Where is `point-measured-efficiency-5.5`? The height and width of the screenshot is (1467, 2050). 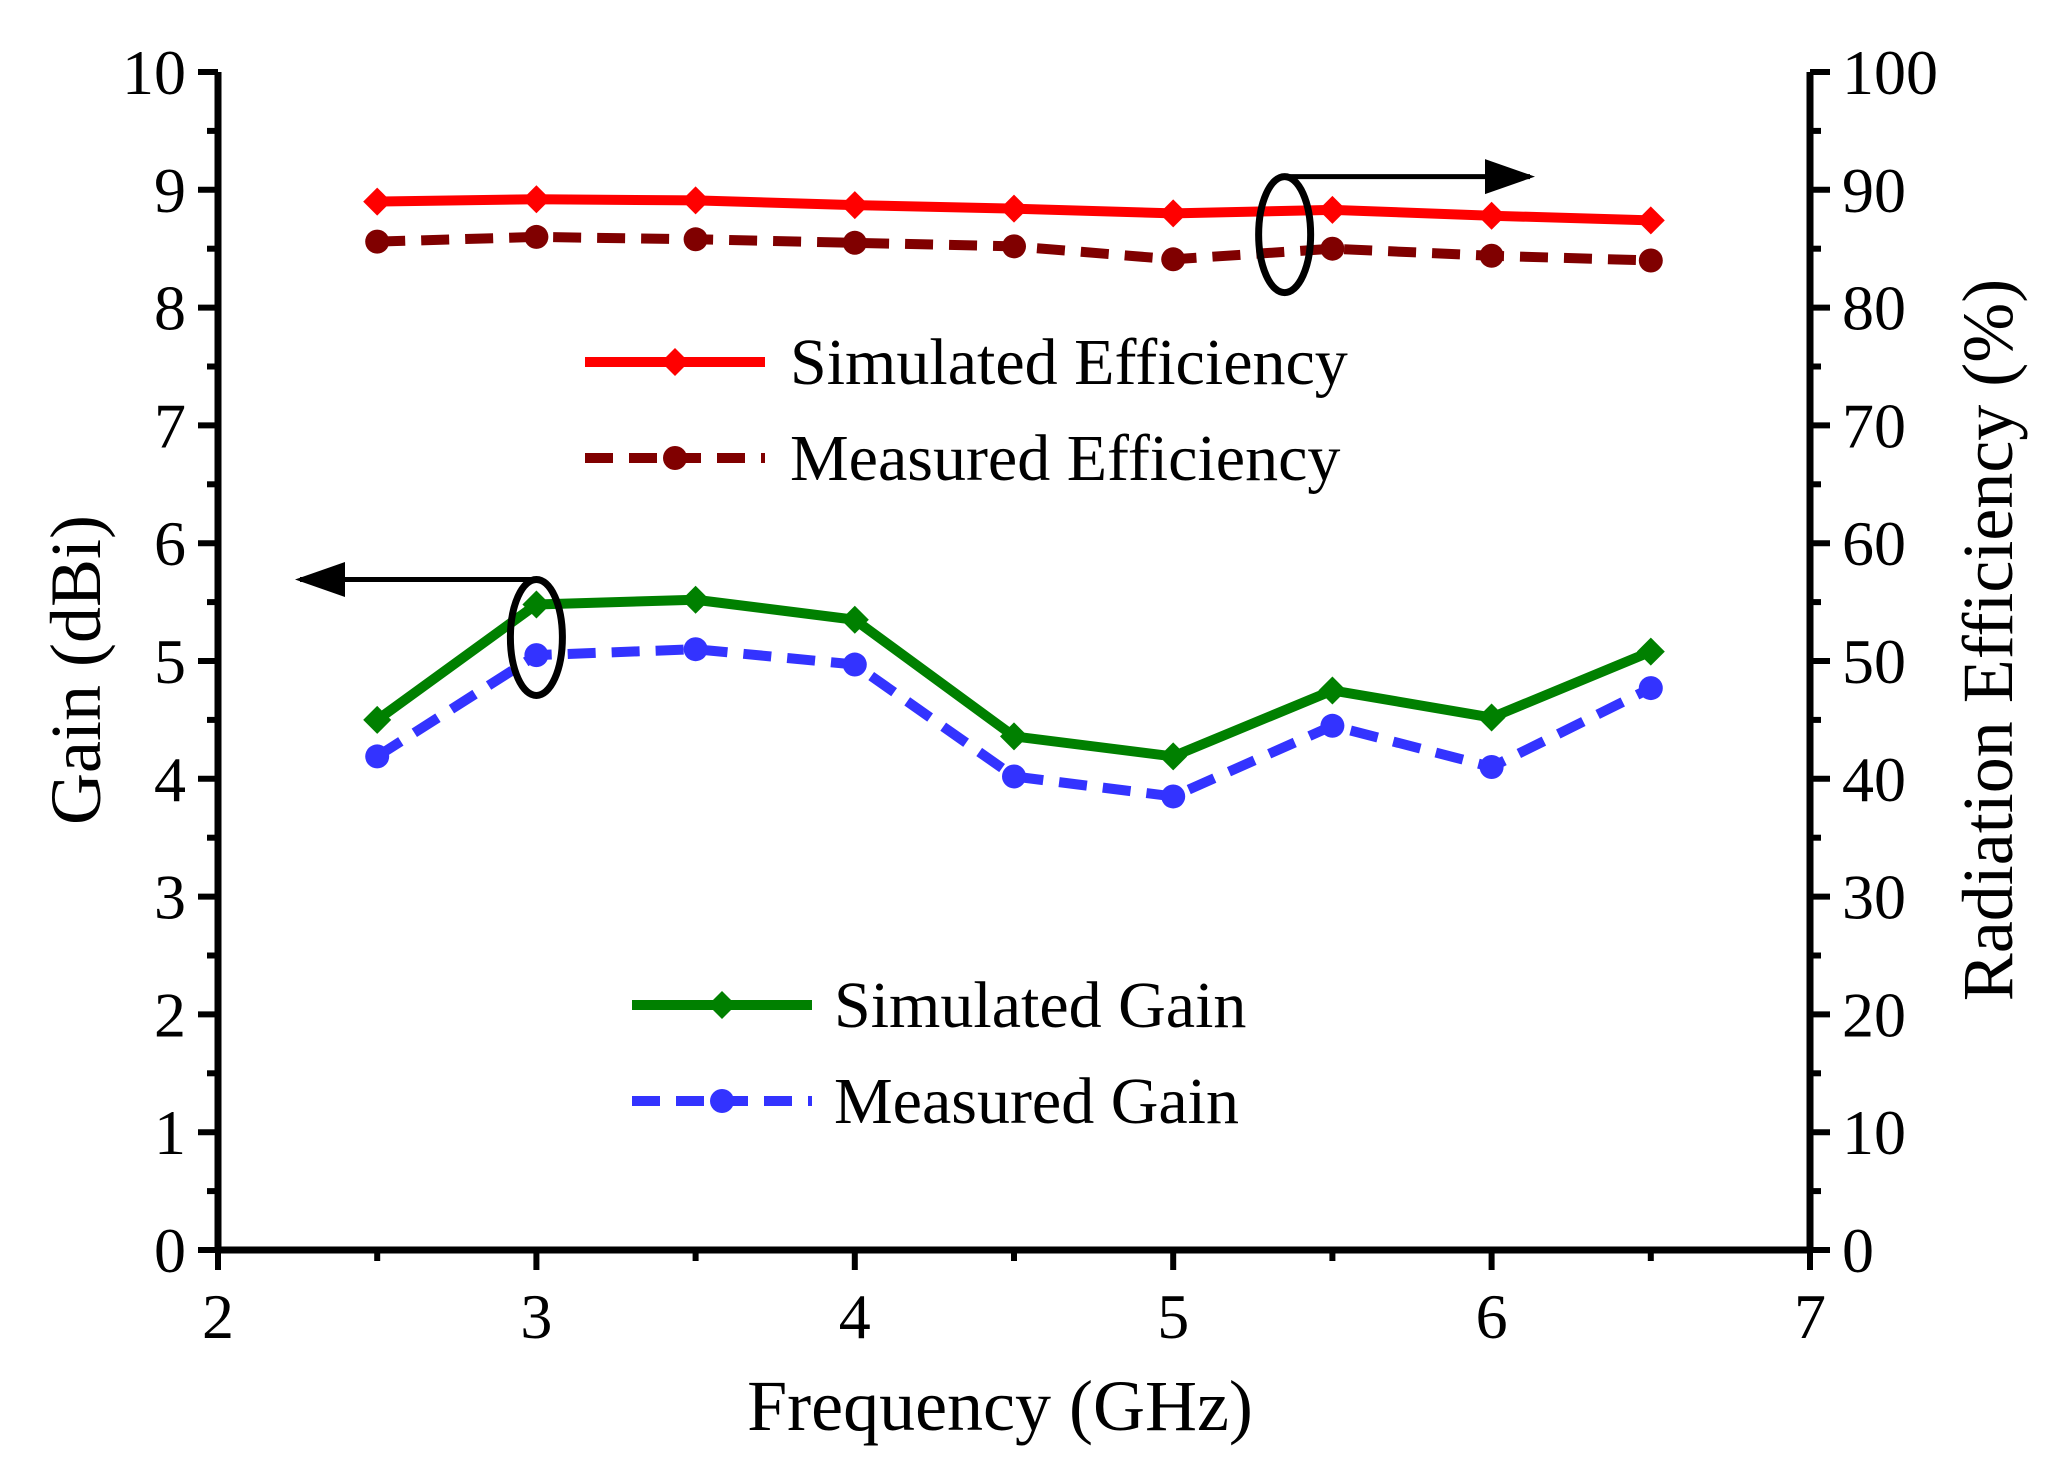
point-measured-efficiency-5.5 is located at coordinates (1332, 248).